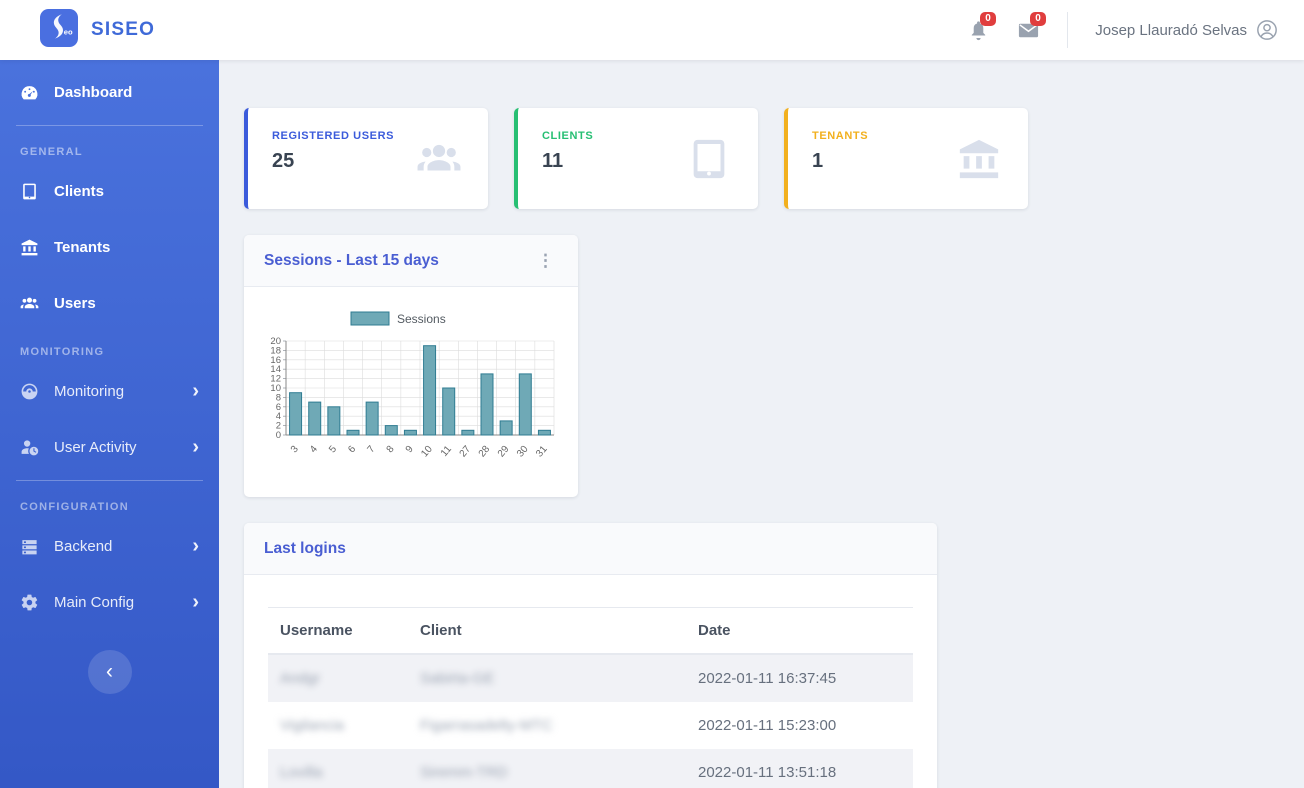 This screenshot has height=788, width=1304. What do you see at coordinates (553, 161) in the screenshot?
I see `stat-value: 11` at bounding box center [553, 161].